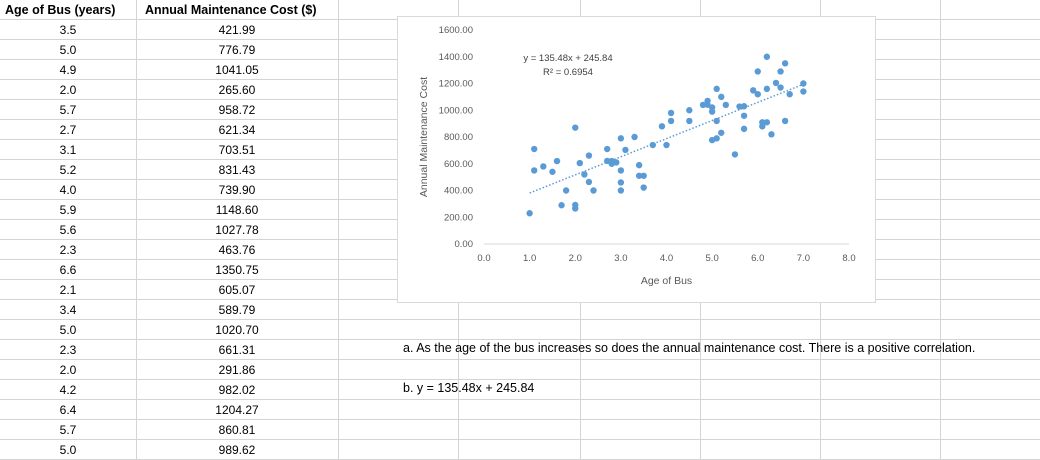 This screenshot has height=460, width=1040. Describe the element at coordinates (237, 230) in the screenshot. I see `cell-cost: 1027.78` at that location.